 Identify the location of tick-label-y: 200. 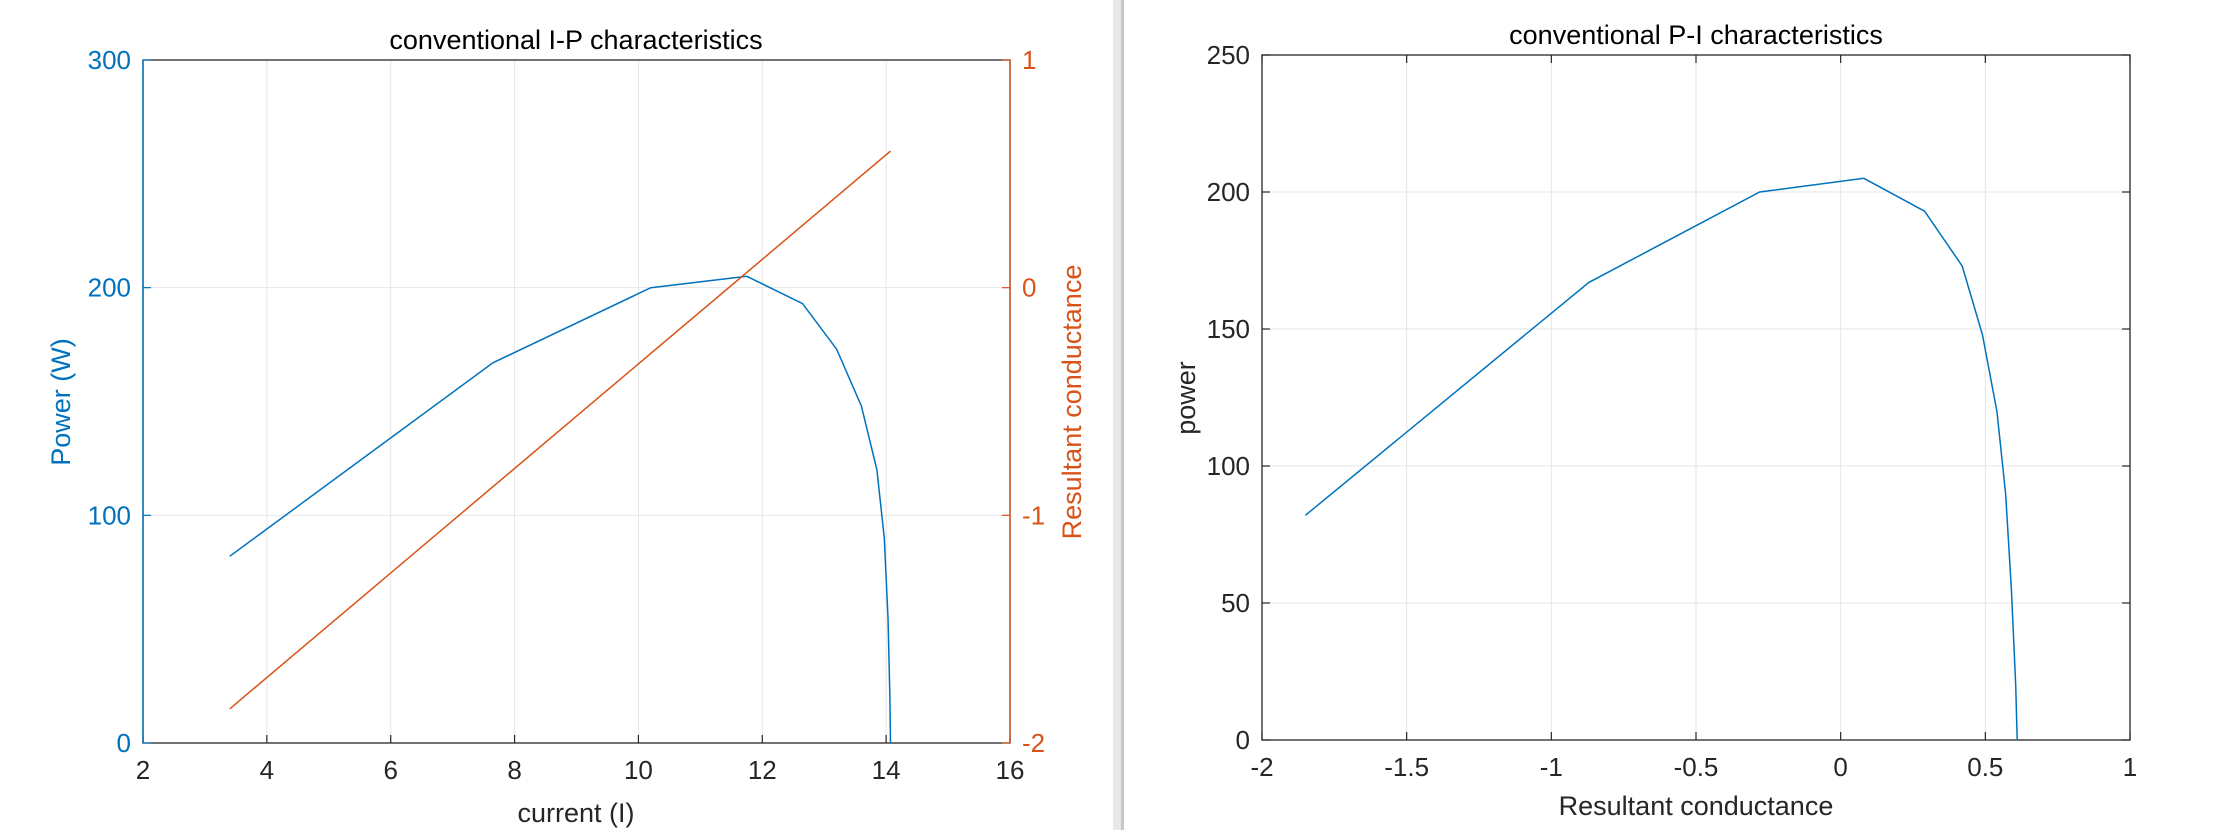
(1228, 192).